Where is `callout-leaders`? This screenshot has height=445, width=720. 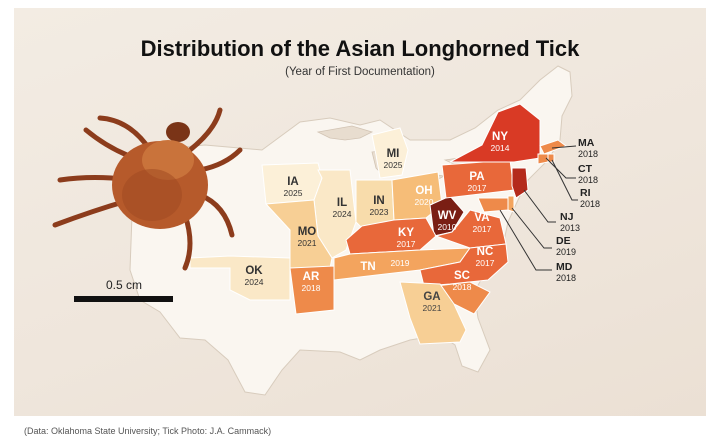
callout-leaders is located at coordinates (538, 208).